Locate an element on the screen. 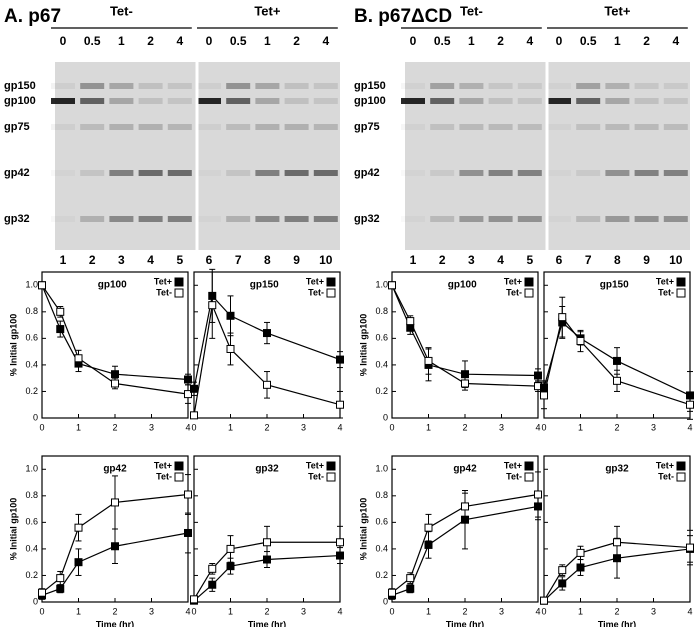  chart-title: gp32 is located at coordinates (617, 469).